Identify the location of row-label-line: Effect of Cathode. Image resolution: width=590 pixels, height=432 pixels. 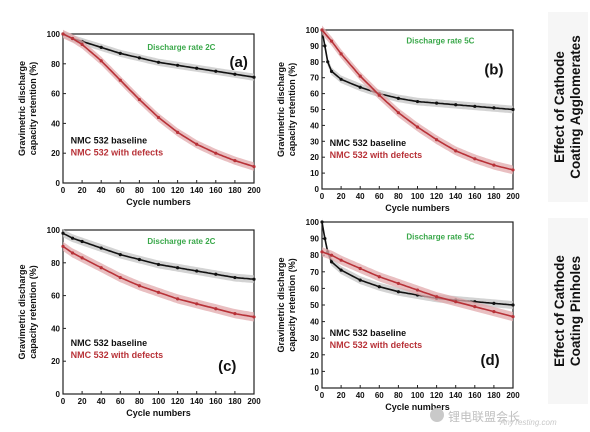
(559, 311).